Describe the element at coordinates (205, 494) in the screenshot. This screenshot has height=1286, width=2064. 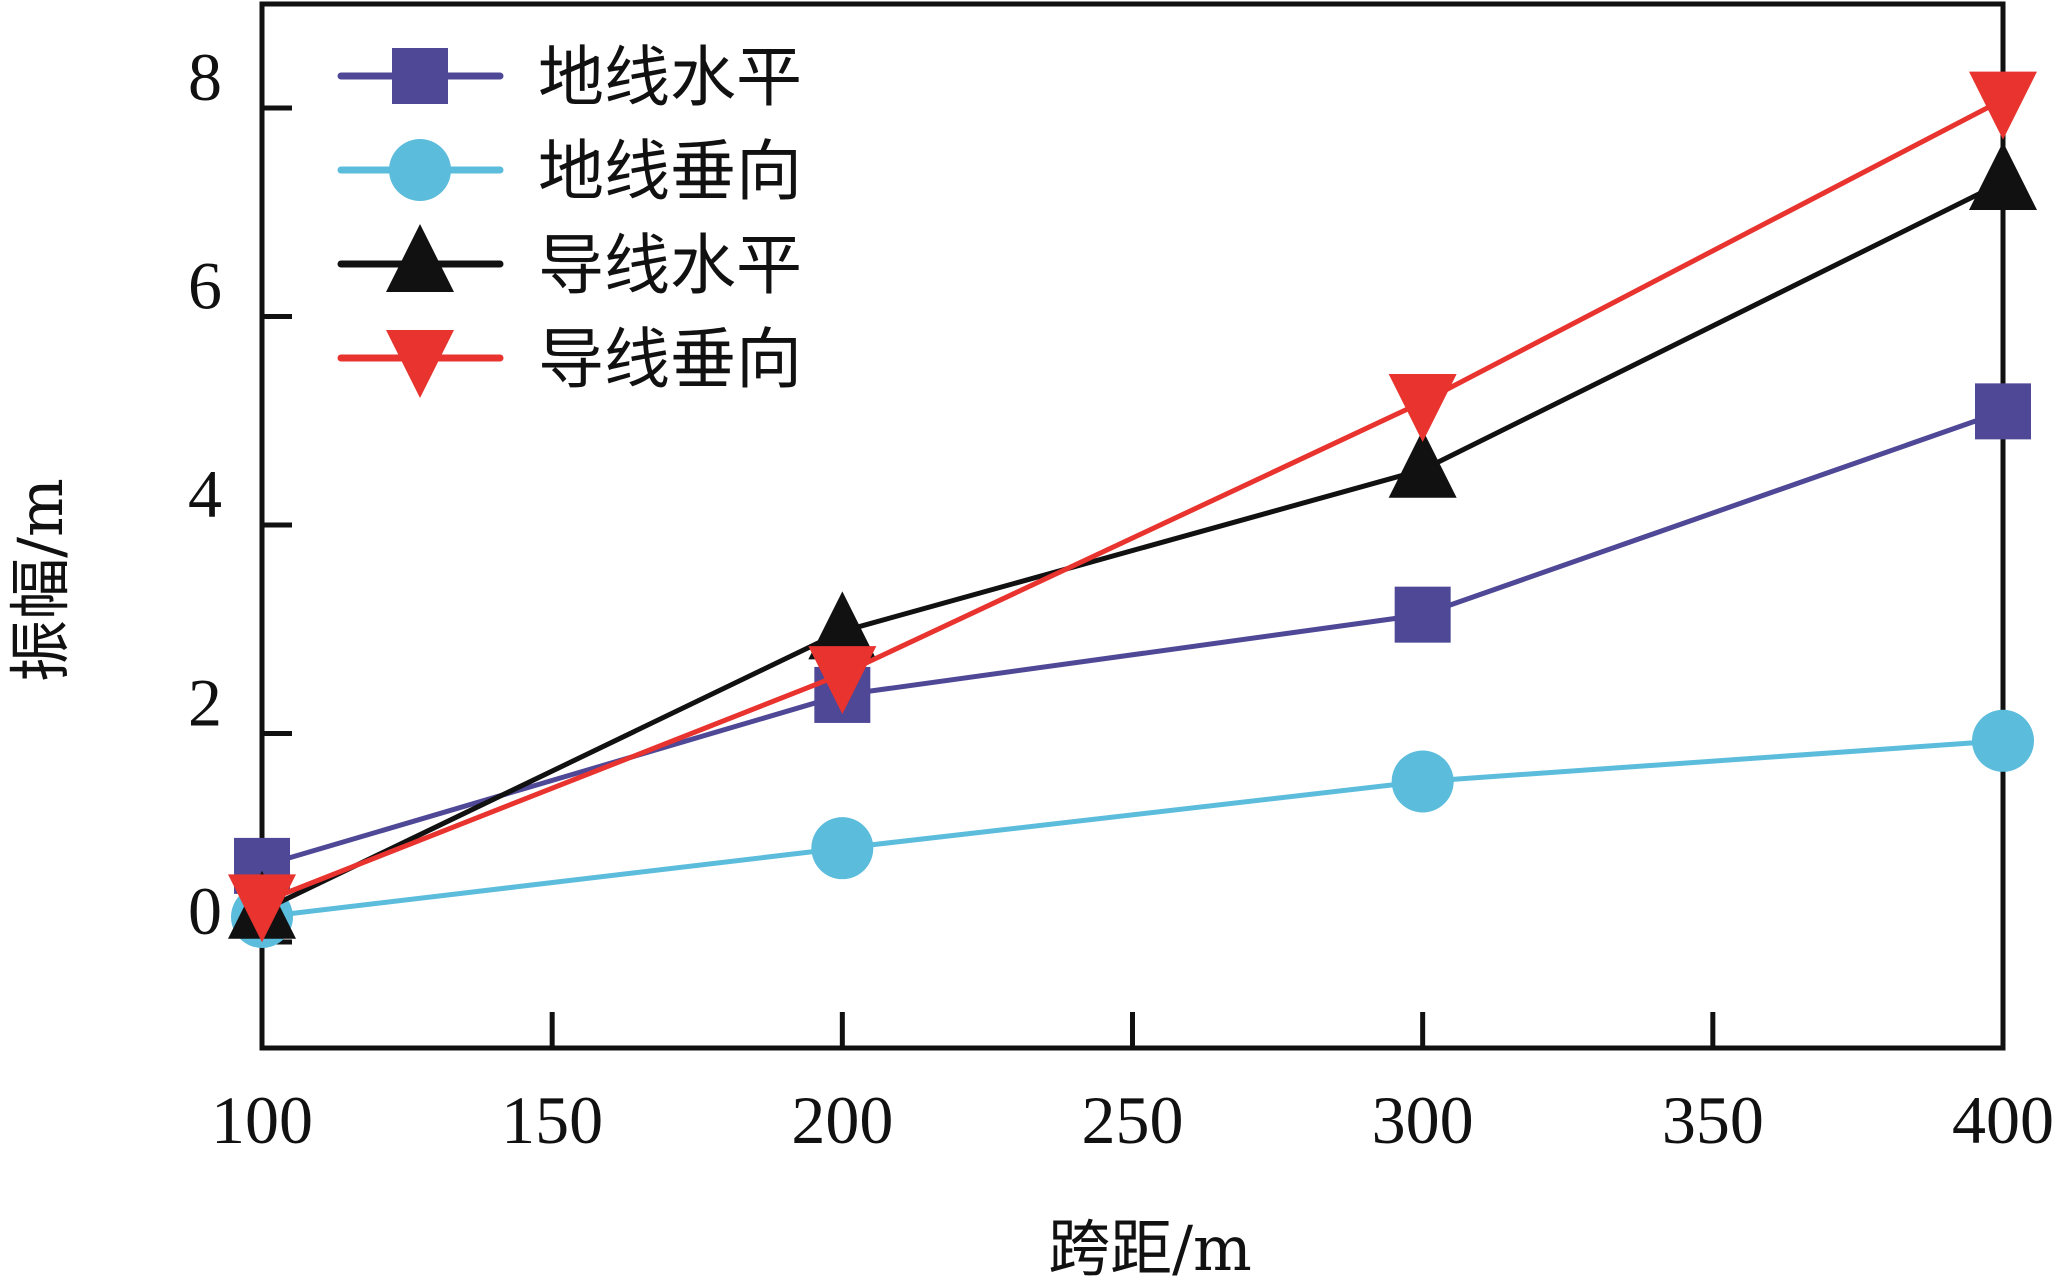
I see `y-tick-label: 4` at that location.